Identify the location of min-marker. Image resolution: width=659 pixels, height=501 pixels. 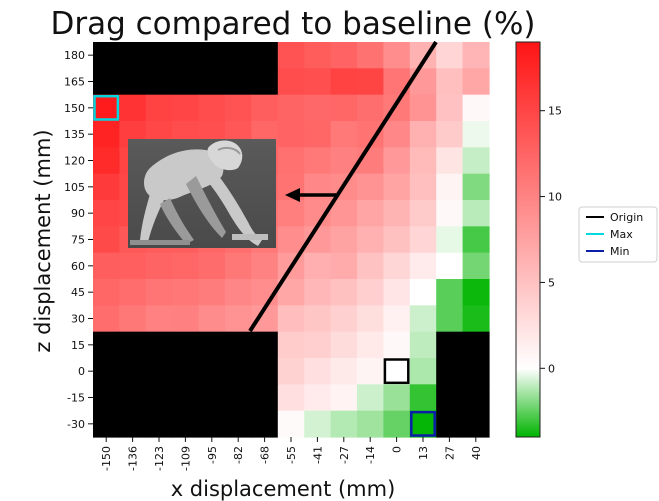
(423, 423).